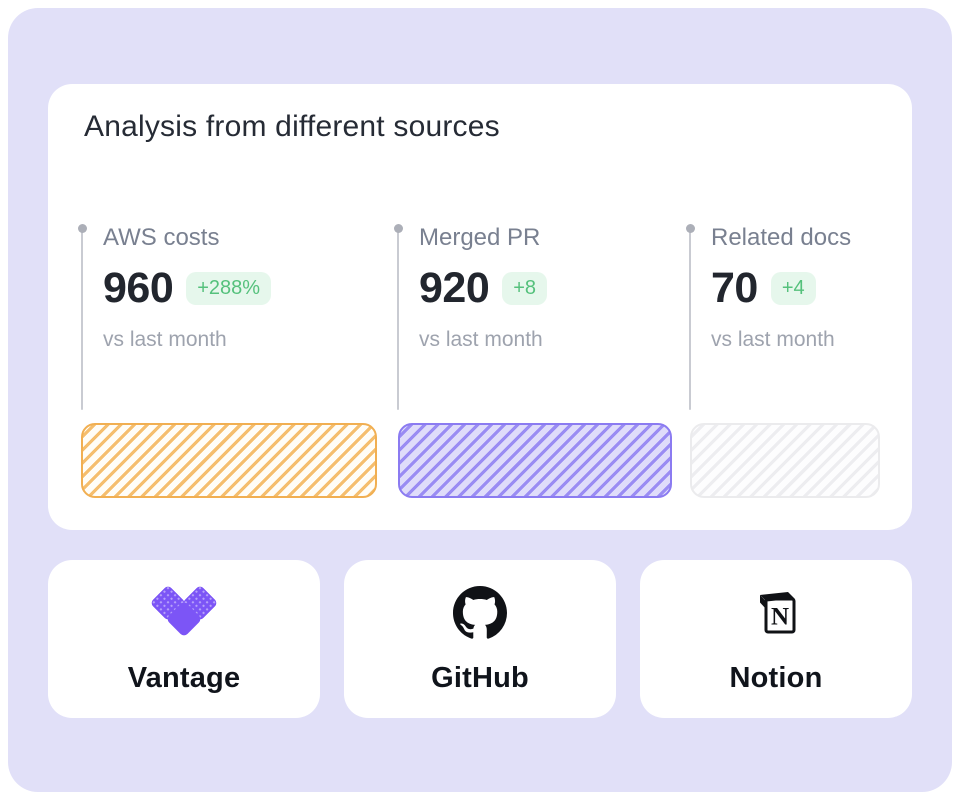  Describe the element at coordinates (454, 288) in the screenshot. I see `metric-value: 920` at that location.